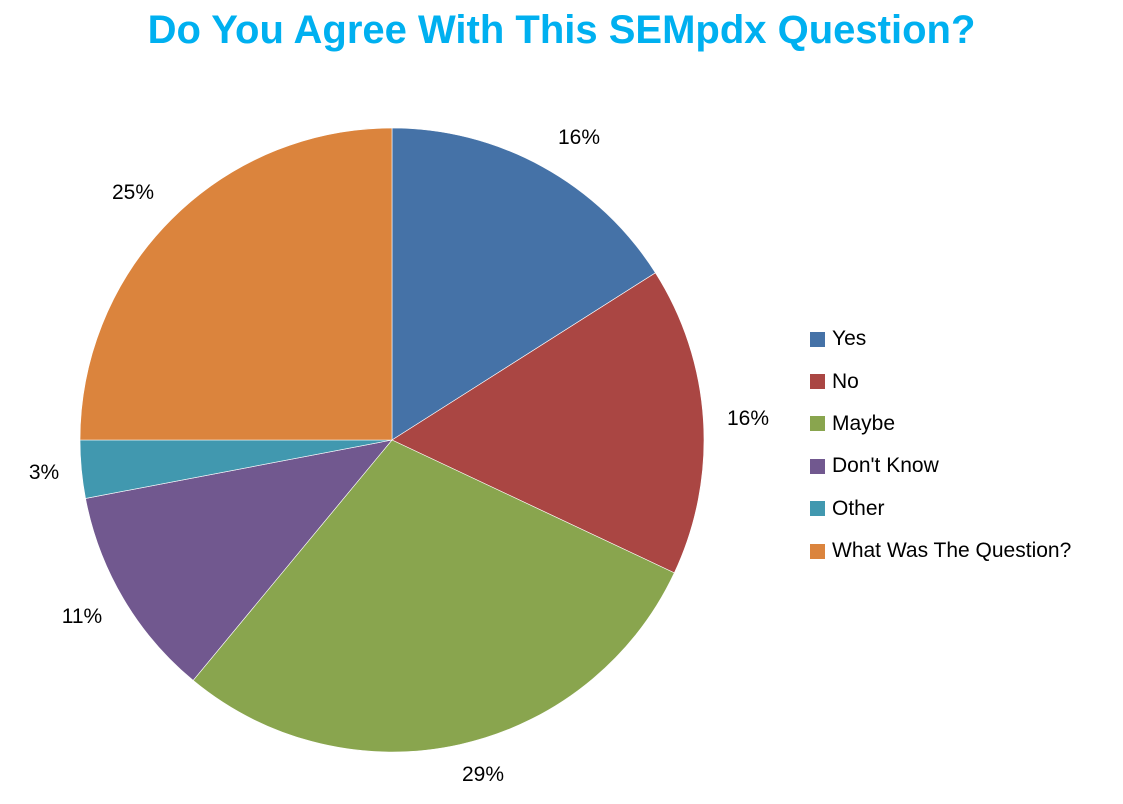  Describe the element at coordinates (44, 472) in the screenshot. I see `data-label-other: 3%` at that location.